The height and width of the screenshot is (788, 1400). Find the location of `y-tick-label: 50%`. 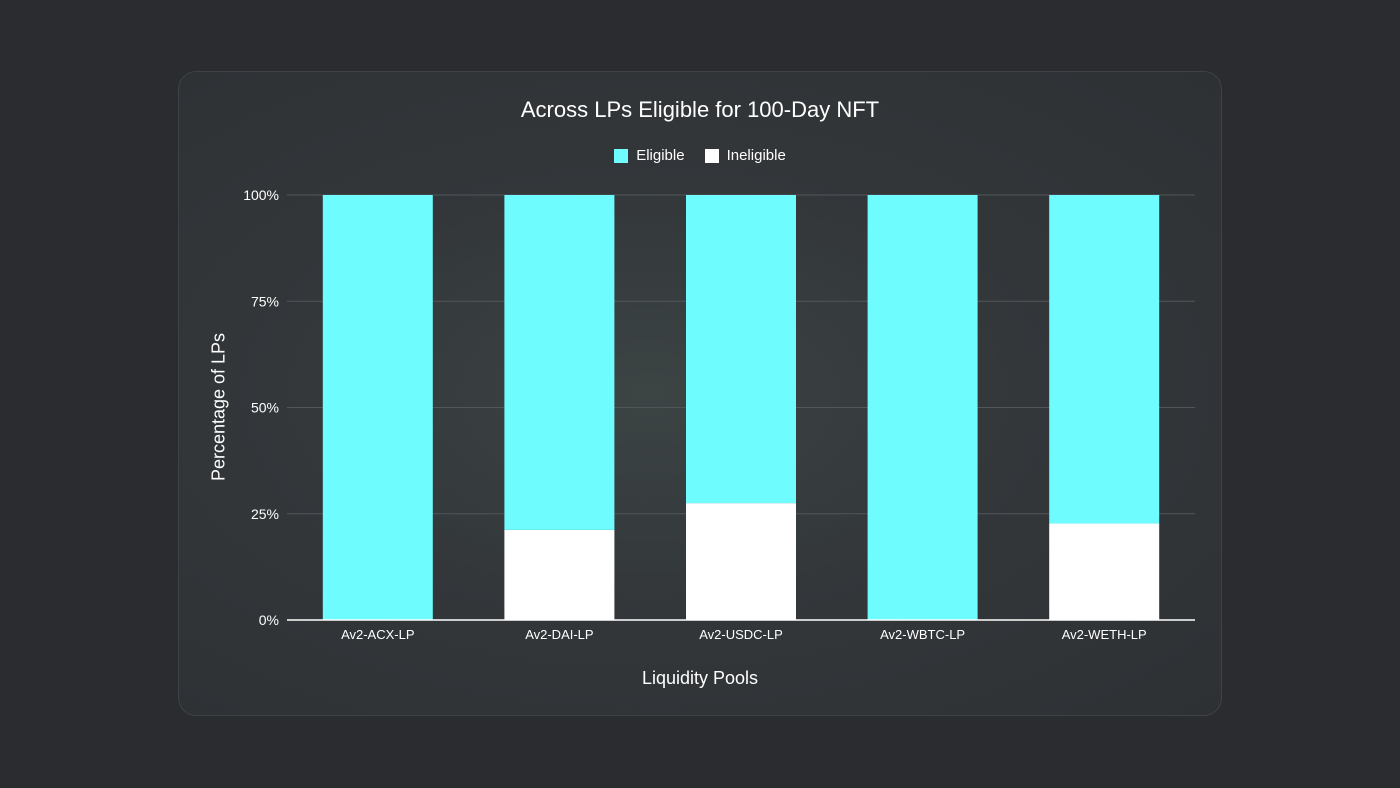

y-tick-label: 50% is located at coordinates (265, 408).